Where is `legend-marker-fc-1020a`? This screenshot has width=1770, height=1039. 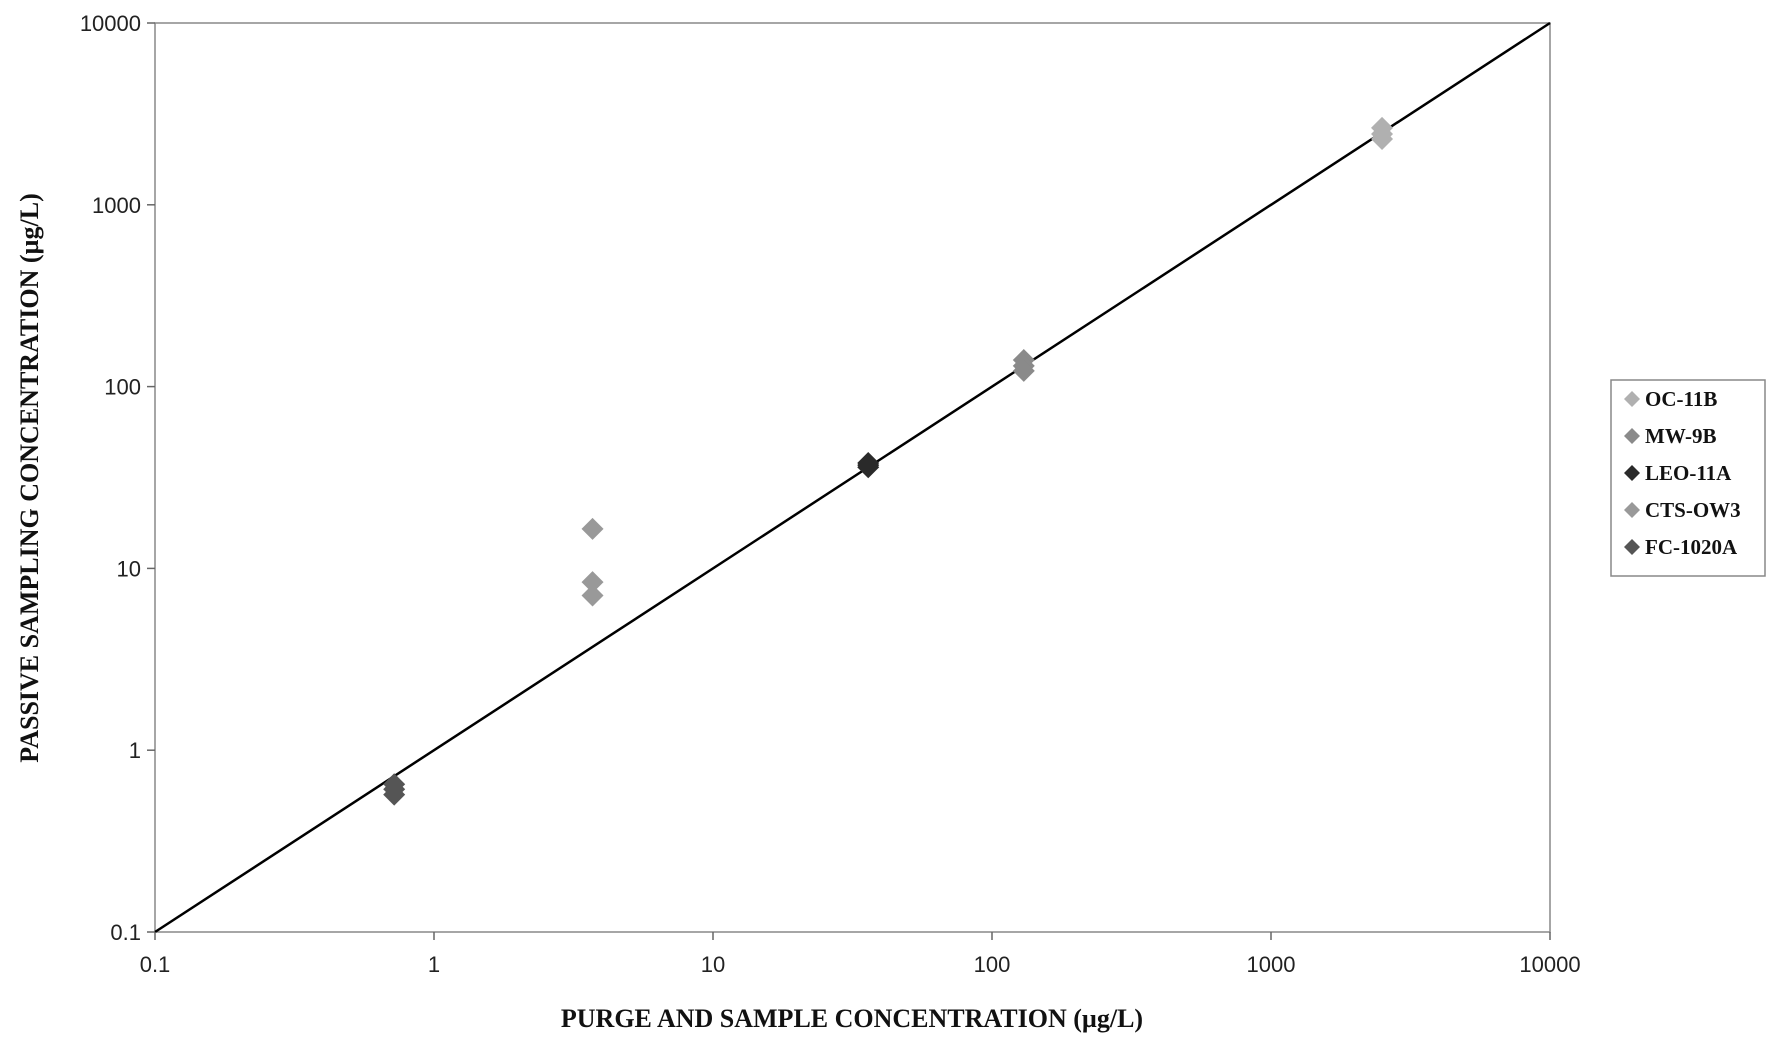
legend-marker-fc-1020a is located at coordinates (1632, 547).